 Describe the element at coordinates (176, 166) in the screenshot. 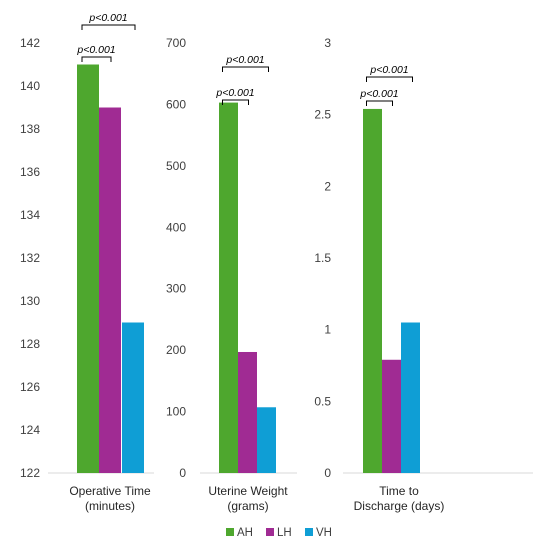

I see `y-tick-label: 500` at that location.